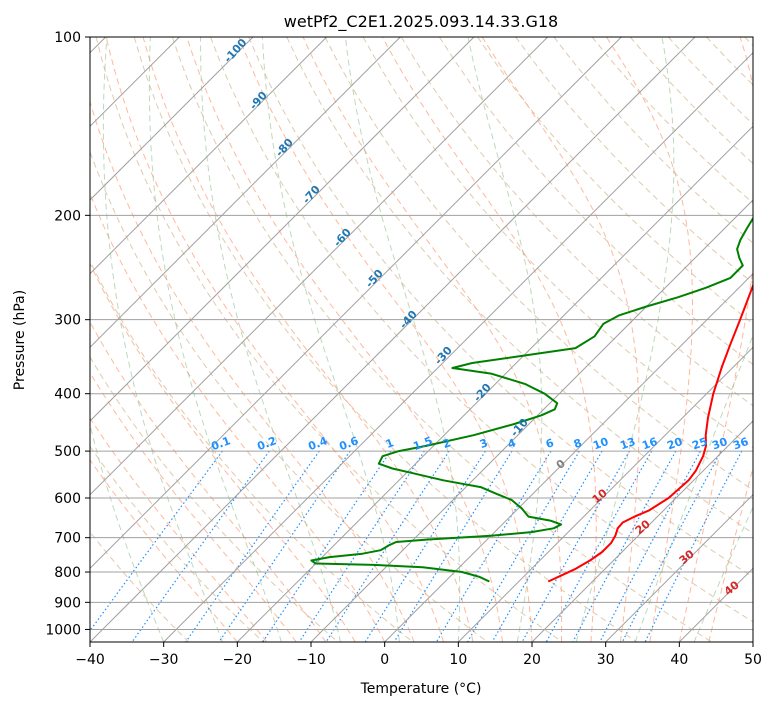 This screenshot has width=775, height=708. I want to click on x-tick-label: 20, so click(532, 660).